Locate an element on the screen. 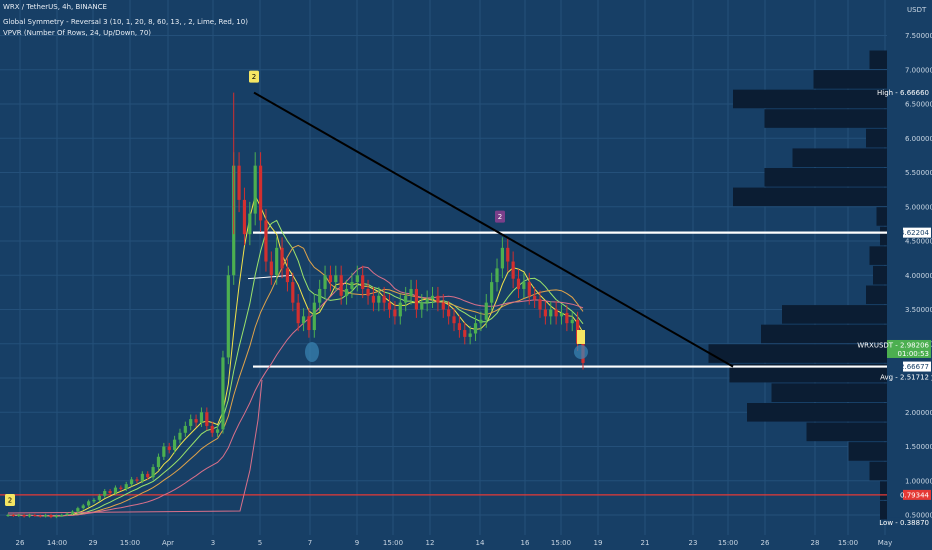 The height and width of the screenshot is (550, 932). price-tick-2: 6.50000 is located at coordinates (918, 105).